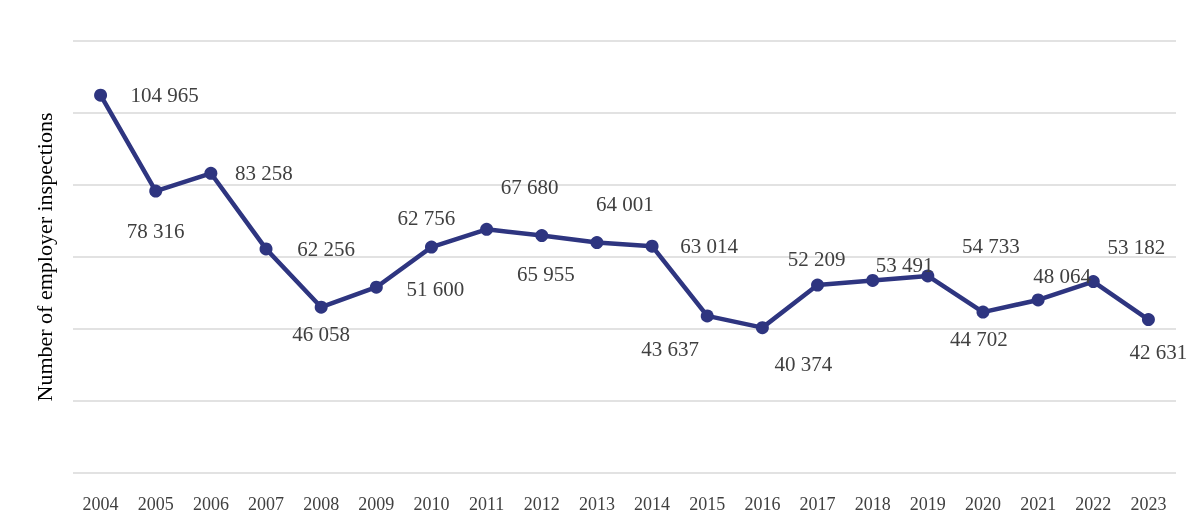 The width and height of the screenshot is (1193, 517). I want to click on x-tick-label: 2019, so click(927, 504).